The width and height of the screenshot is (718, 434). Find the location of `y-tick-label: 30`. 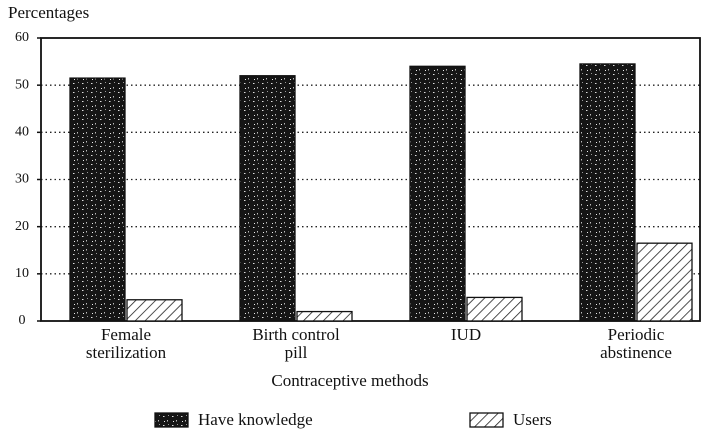

y-tick-label: 30 is located at coordinates (22, 179).